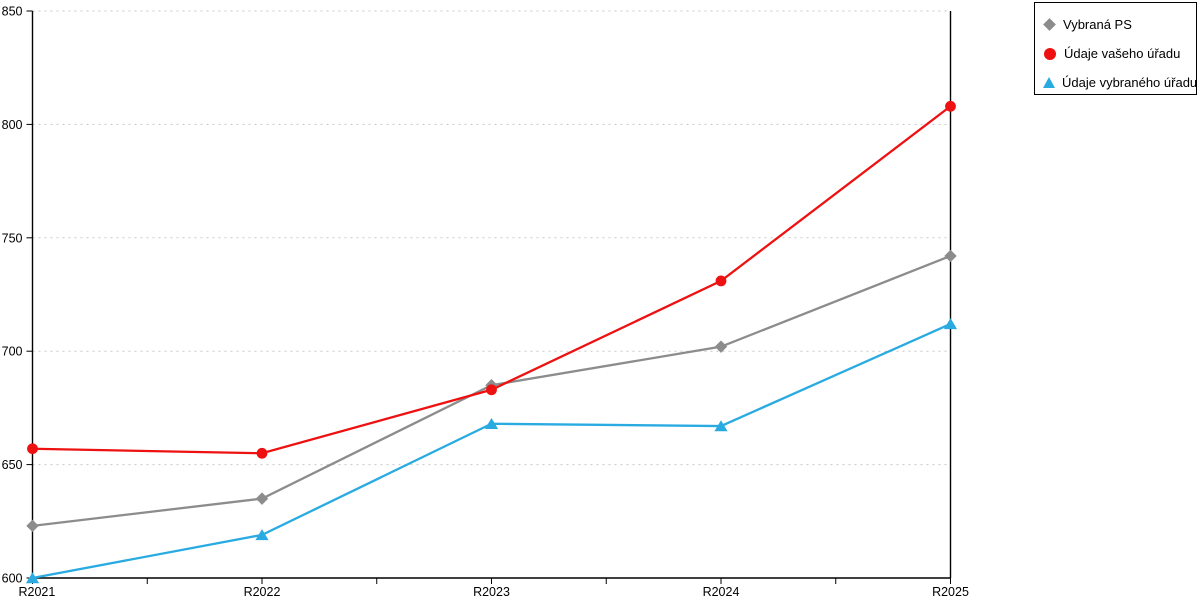 This screenshot has height=600, width=1200. What do you see at coordinates (950, 592) in the screenshot?
I see `xtick-label-R2025: R2025` at bounding box center [950, 592].